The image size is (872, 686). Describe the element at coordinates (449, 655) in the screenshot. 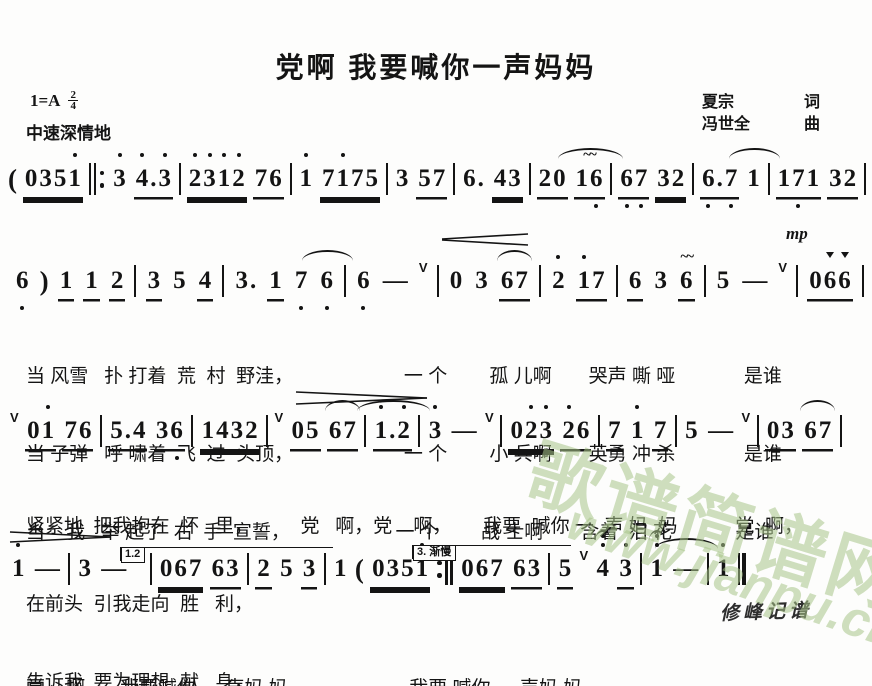

I see `lyrics-coda: 党 啊， 我要喊你 一声妈 妈 我要 喊你 一声妈 妈` at that location.